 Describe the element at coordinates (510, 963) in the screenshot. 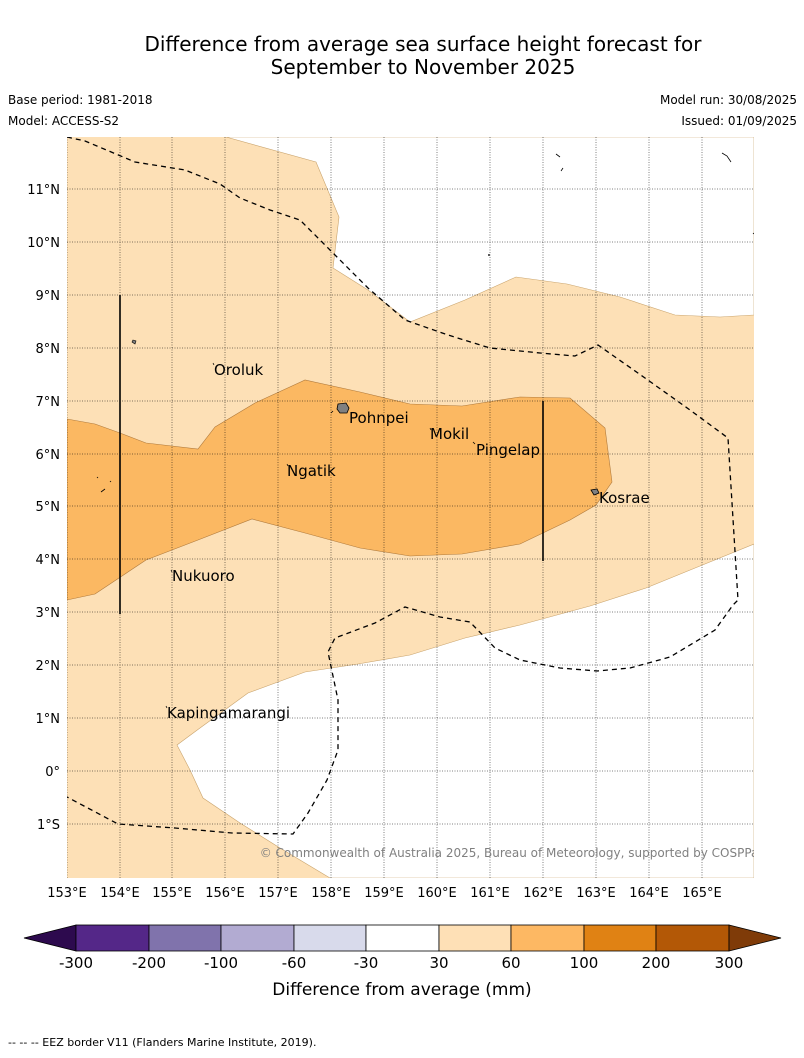

I see `colorbar-tick: 60` at that location.